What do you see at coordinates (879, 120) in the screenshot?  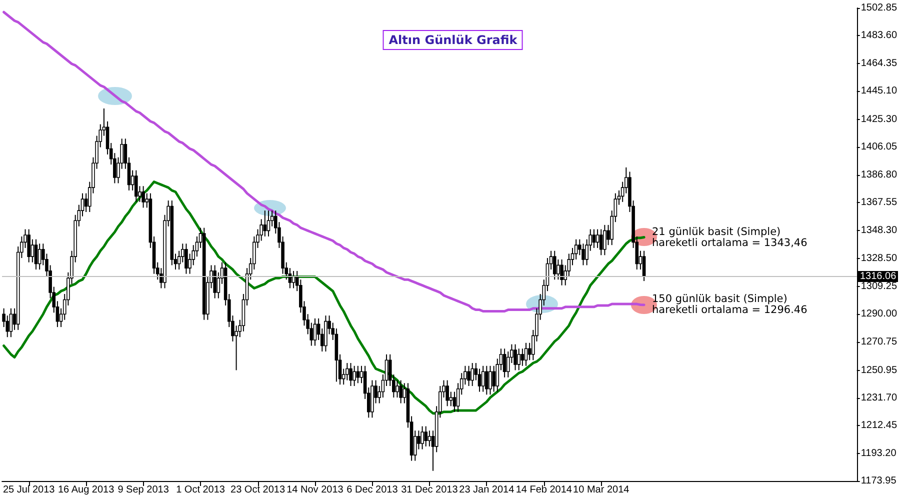 I see `y-tick-label: 1425.30` at bounding box center [879, 120].